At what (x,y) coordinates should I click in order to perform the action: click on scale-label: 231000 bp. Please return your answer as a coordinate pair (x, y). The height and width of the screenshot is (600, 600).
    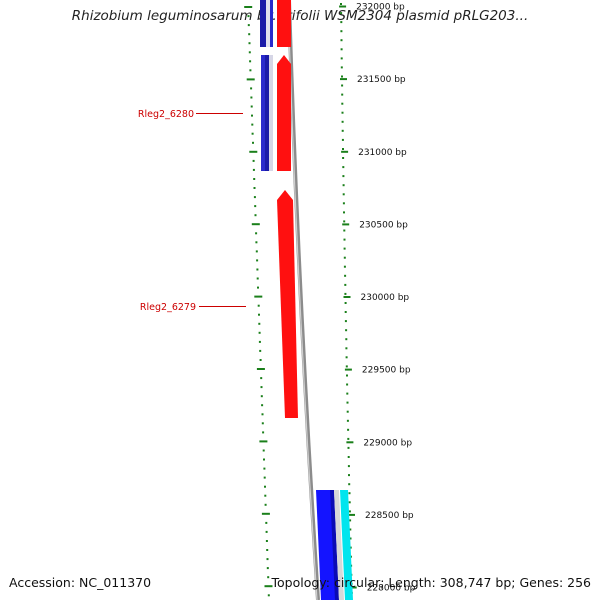
    Looking at the image, I should click on (382, 153).